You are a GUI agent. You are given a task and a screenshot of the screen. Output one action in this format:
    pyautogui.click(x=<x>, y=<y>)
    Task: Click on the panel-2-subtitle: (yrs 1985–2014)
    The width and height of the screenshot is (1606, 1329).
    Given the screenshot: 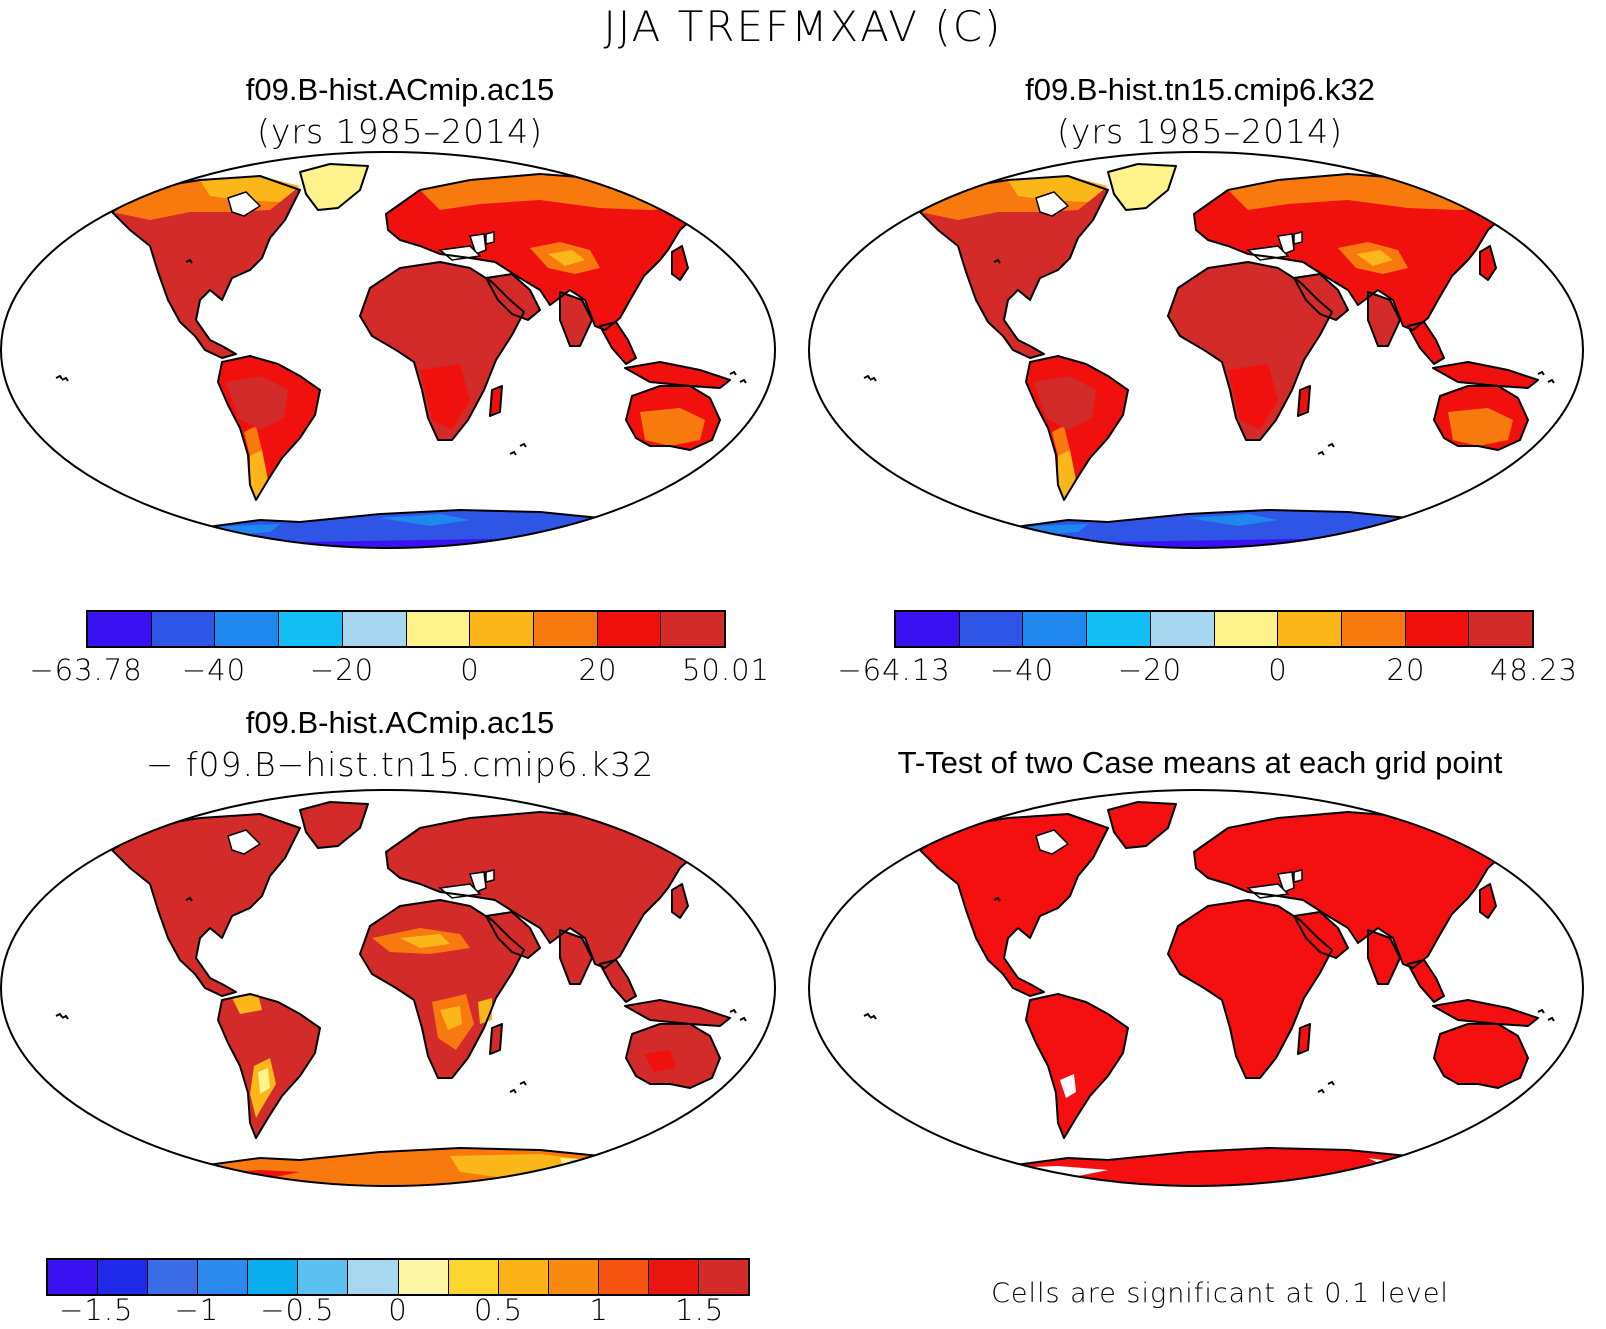 What is the action you would take?
    pyautogui.click(x=1200, y=131)
    